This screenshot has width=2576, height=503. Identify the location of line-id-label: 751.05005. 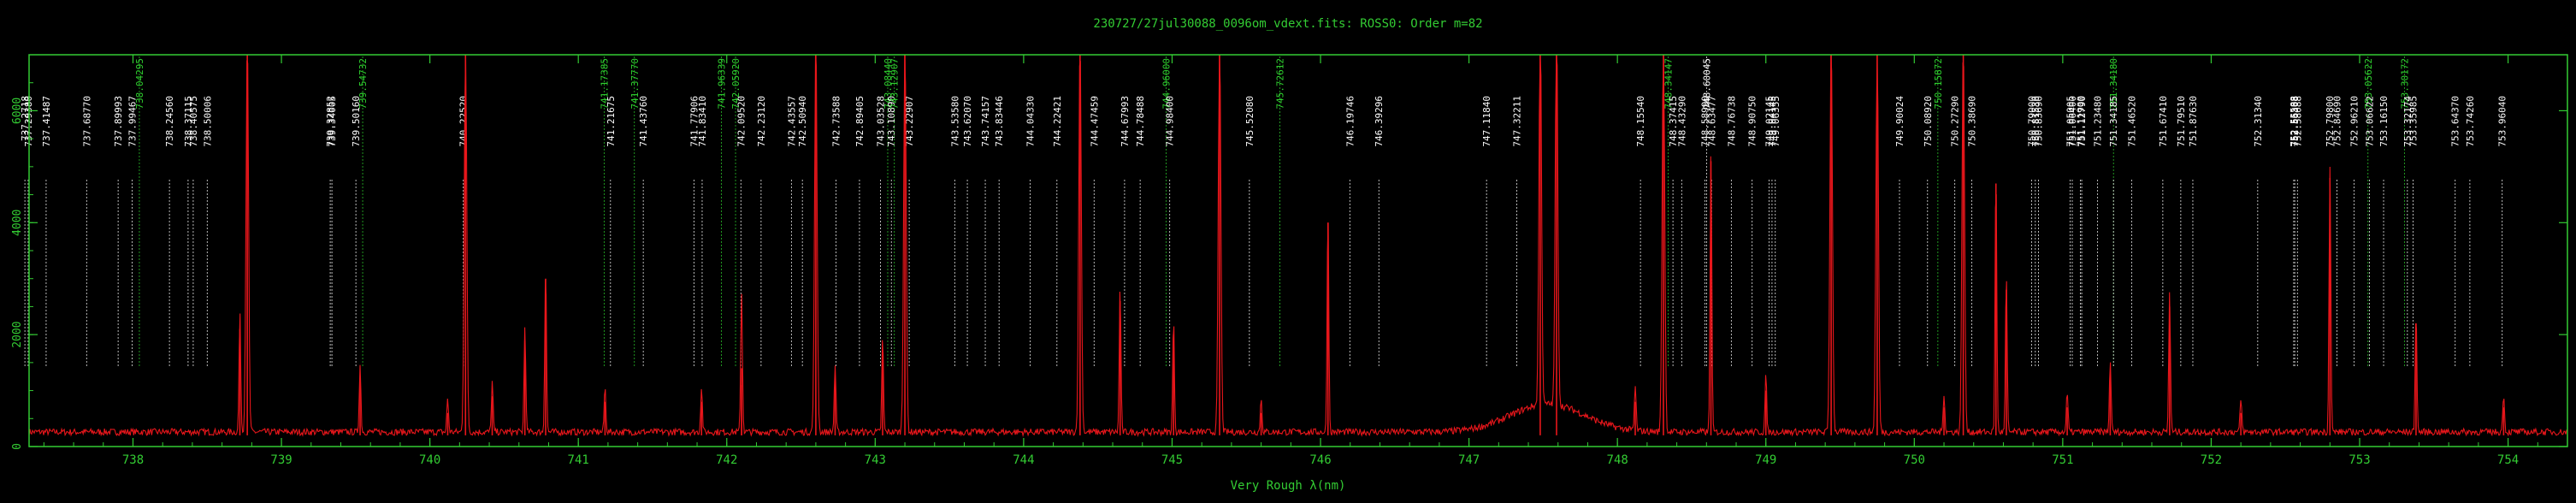
(2071, 122).